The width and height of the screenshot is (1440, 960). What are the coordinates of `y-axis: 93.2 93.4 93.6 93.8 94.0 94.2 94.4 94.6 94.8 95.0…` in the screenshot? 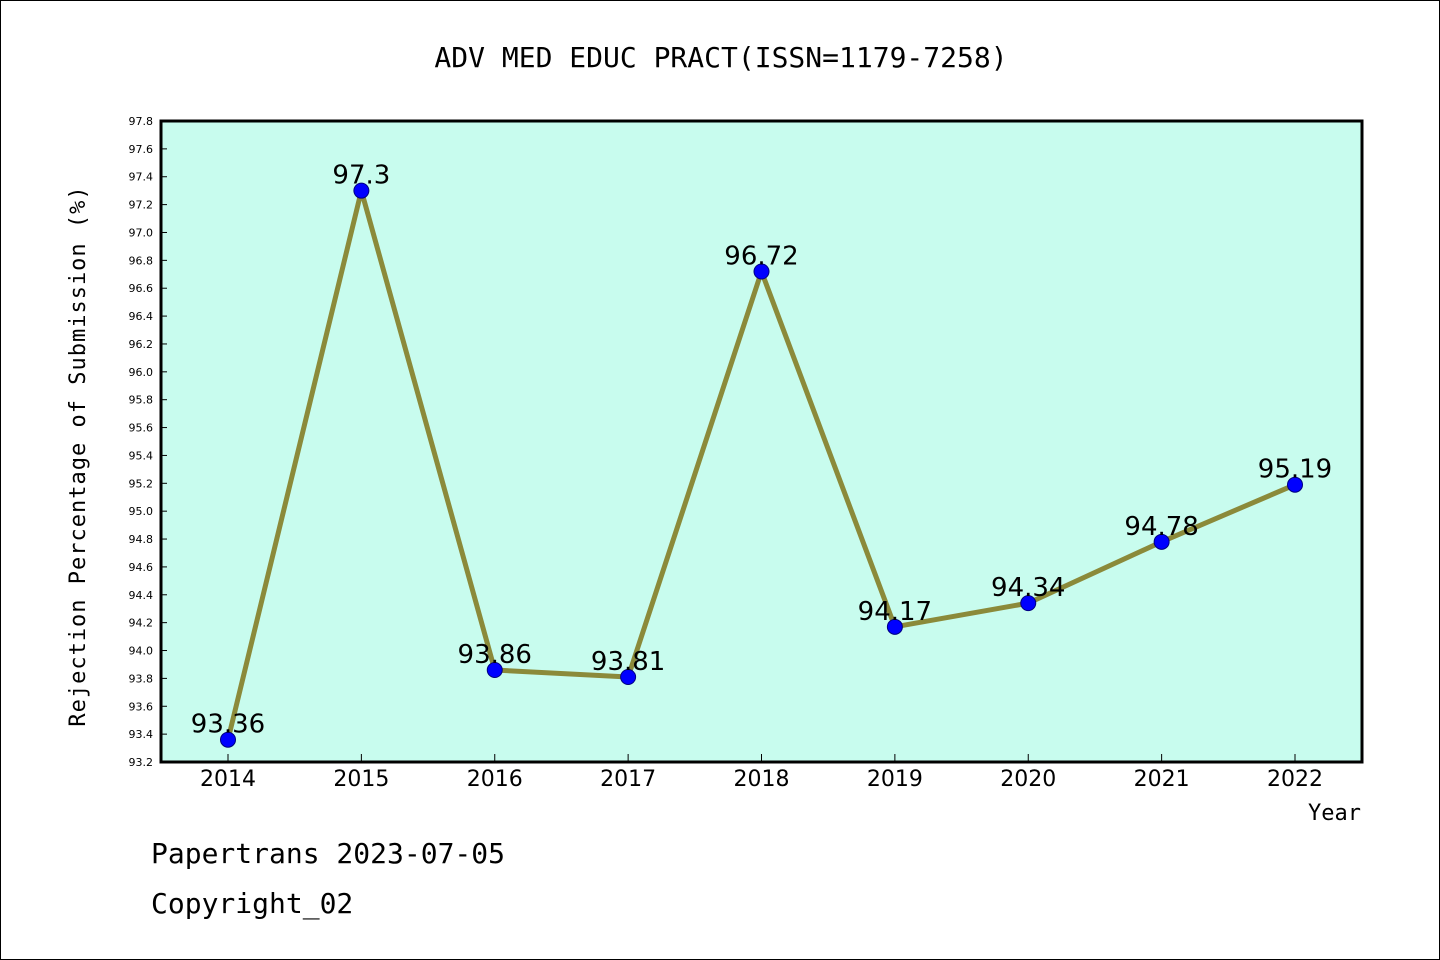 It's located at (148, 442).